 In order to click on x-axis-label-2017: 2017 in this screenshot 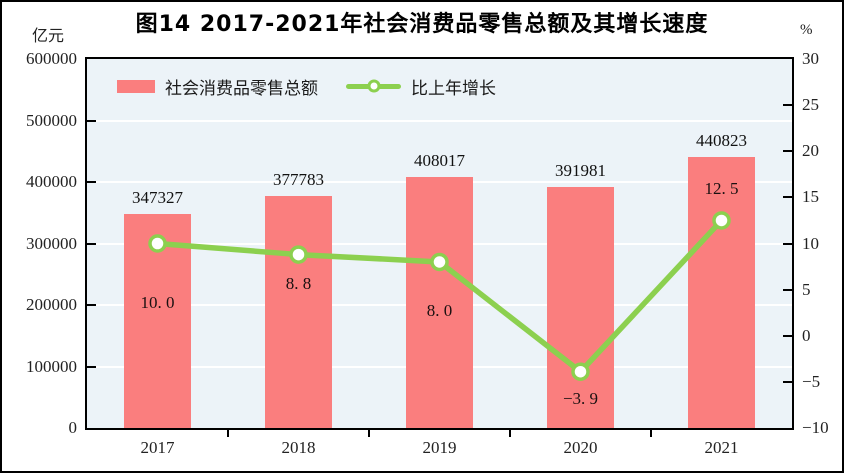, I will do `click(157, 447)`.